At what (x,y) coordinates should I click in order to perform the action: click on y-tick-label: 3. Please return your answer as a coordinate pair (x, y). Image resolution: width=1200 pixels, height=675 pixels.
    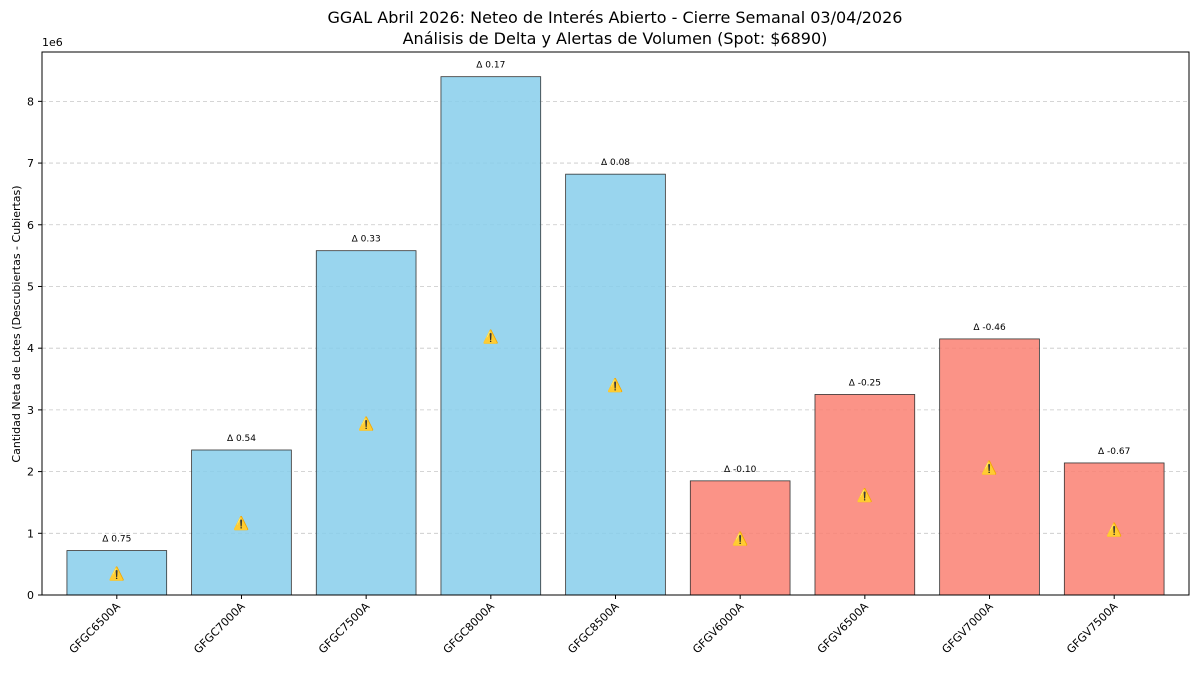
    Looking at the image, I should click on (30, 410).